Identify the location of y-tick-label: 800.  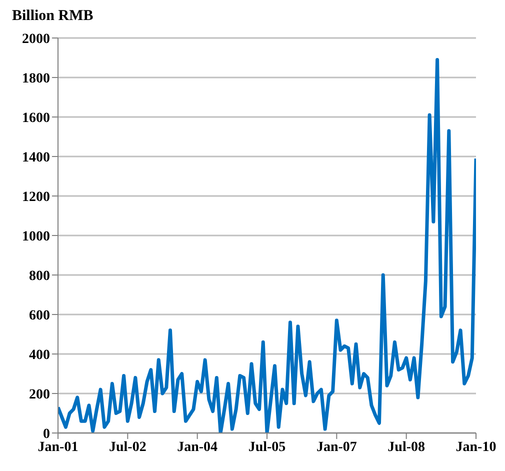
(39, 276).